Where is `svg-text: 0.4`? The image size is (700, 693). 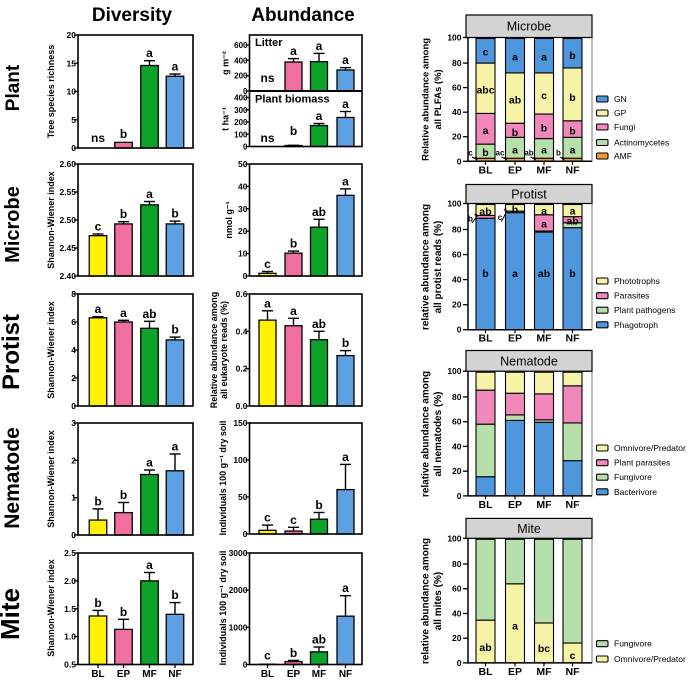 svg-text: 0.4 is located at coordinates (242, 331).